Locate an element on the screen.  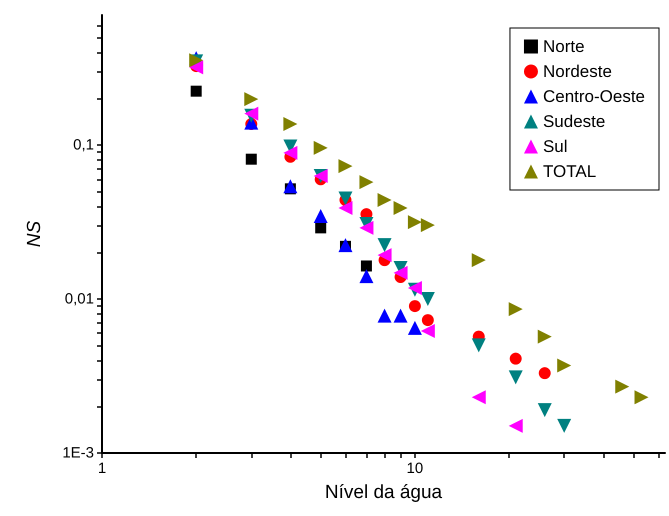
y-tick-label: 0,01 is located at coordinates (79, 299).